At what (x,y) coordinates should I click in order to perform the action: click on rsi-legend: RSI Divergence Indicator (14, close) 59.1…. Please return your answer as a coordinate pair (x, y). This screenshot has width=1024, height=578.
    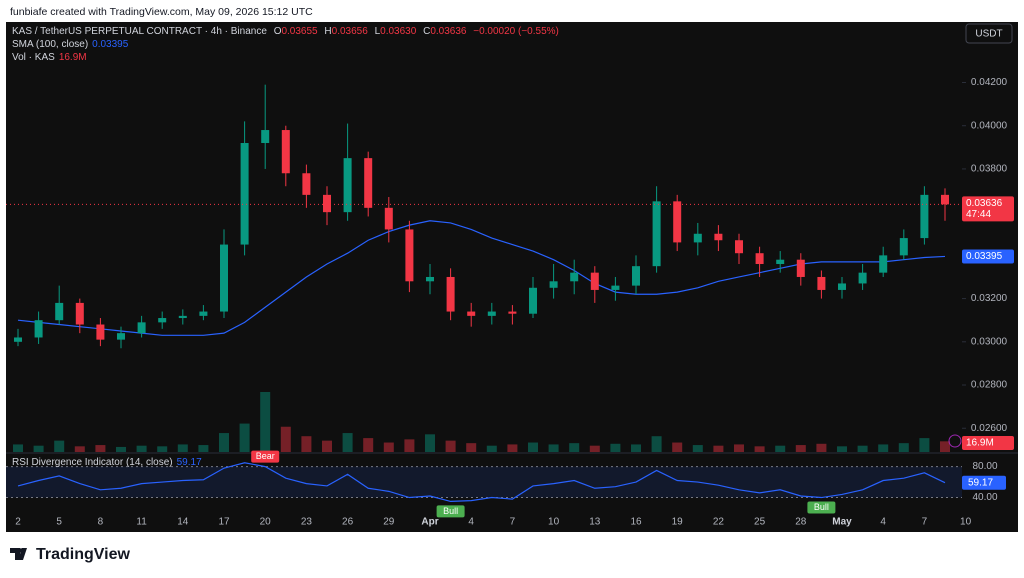
    Looking at the image, I should click on (109, 462).